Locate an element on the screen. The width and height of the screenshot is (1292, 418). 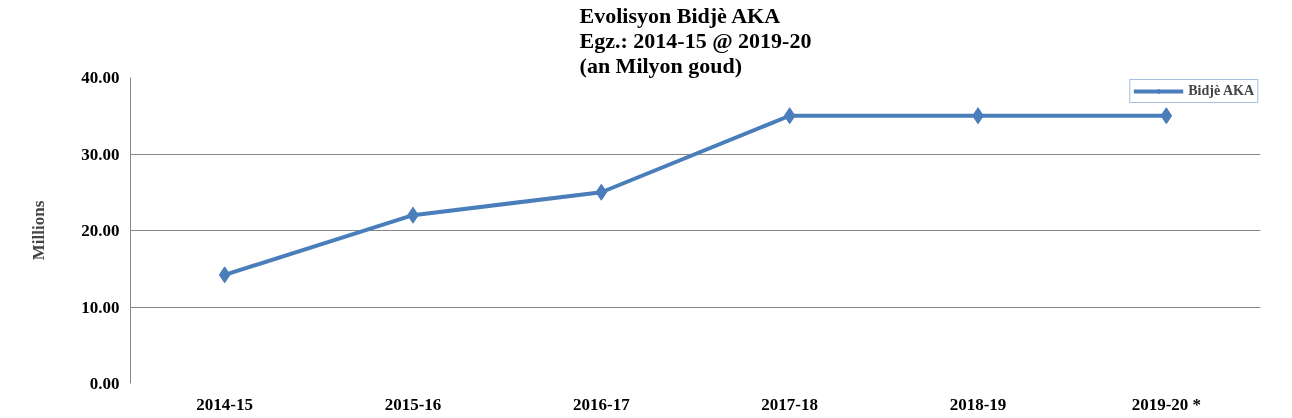
x-tick-label: 2017-18 is located at coordinates (790, 404).